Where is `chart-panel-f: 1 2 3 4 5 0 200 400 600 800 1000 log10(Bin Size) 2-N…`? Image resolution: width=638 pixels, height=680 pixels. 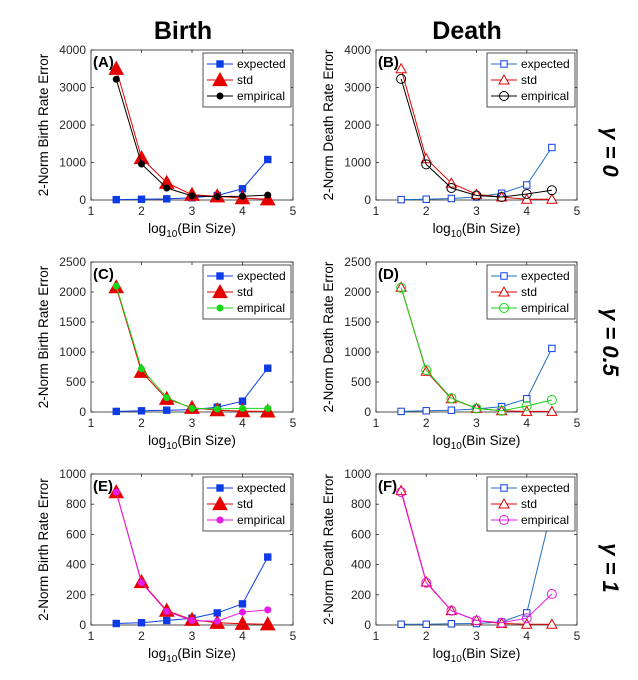 chart-panel-f: 1 2 3 4 5 0 200 400 600 800 1000 log10(Bin Size) 2-N… is located at coordinates (451, 566).